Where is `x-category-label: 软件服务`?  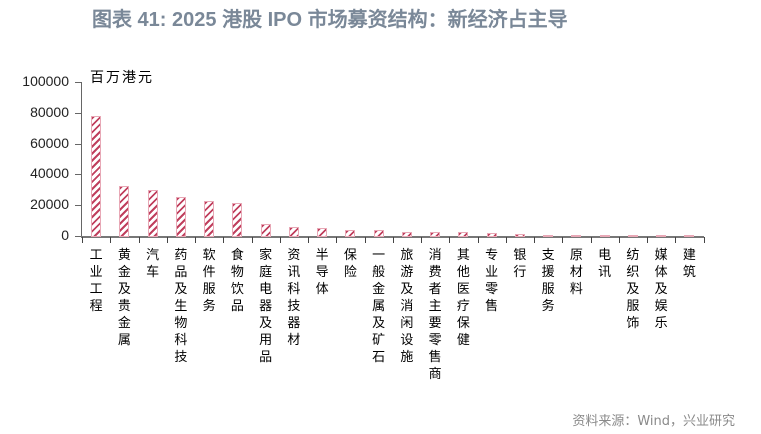 x-category-label: 软件服务 is located at coordinates (209, 281).